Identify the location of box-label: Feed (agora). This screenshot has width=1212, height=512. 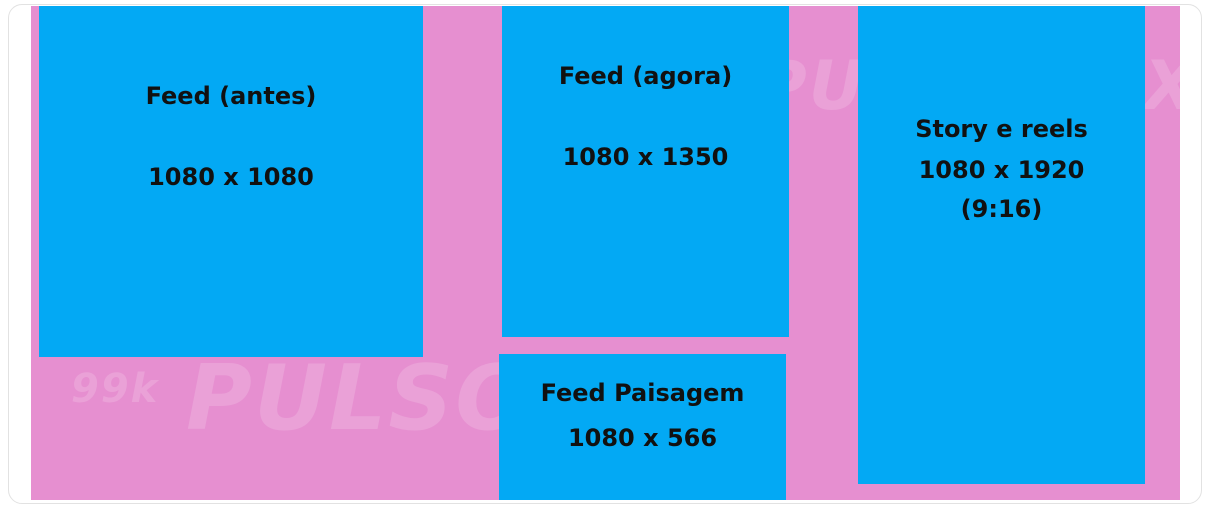
(645, 76).